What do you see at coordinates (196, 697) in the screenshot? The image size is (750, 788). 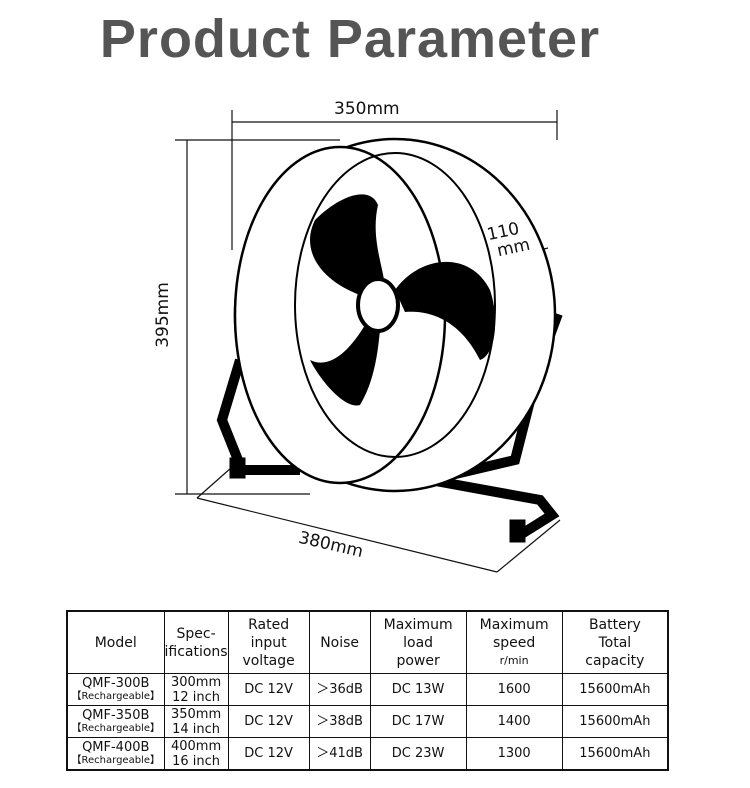 I see `cell-spec_in: 12 inch` at bounding box center [196, 697].